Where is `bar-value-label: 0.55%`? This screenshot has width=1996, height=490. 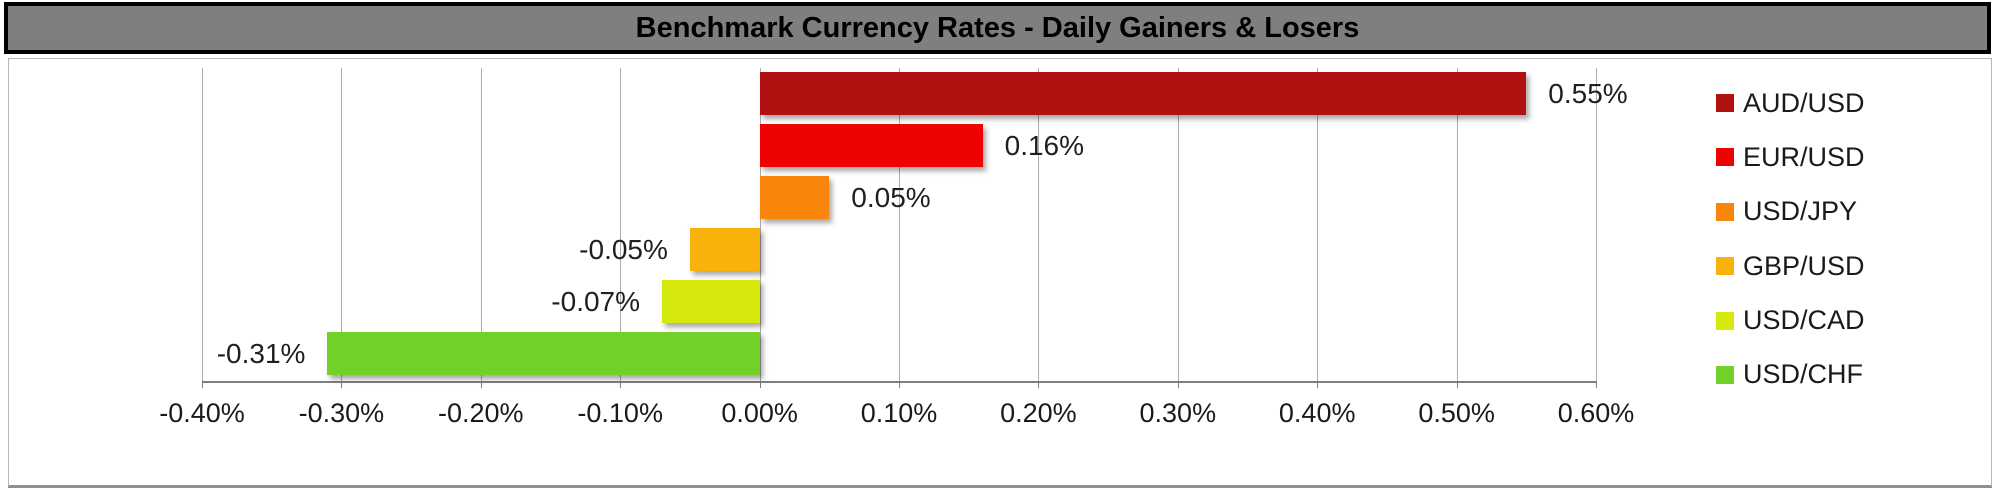
bar-value-label: 0.55% is located at coordinates (1588, 93).